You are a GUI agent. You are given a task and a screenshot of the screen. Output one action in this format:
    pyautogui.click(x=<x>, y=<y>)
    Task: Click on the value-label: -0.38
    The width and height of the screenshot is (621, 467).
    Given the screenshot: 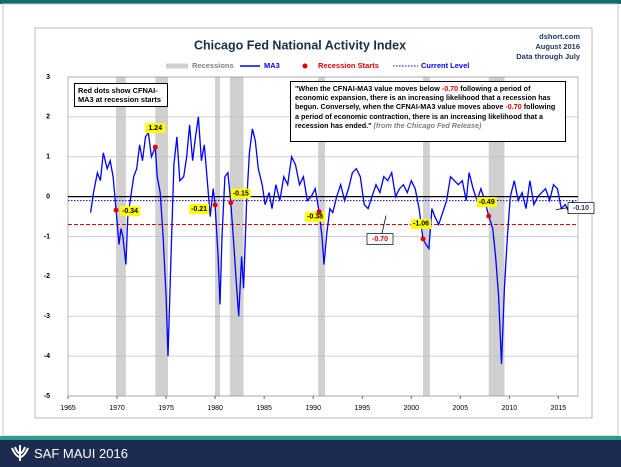 What is the action you would take?
    pyautogui.click(x=315, y=217)
    